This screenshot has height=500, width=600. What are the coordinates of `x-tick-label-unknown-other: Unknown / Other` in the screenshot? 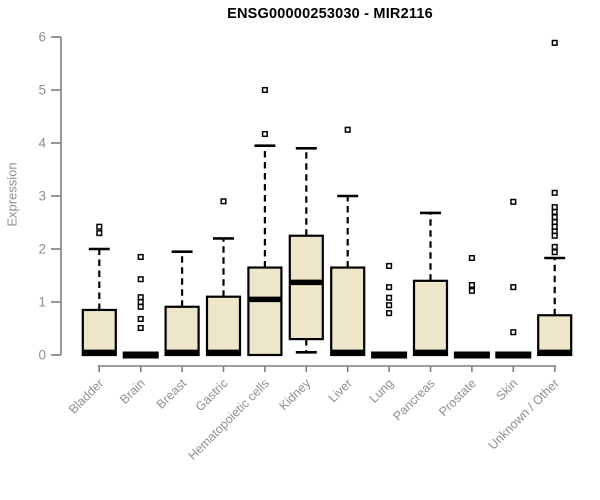 It's located at (524, 414).